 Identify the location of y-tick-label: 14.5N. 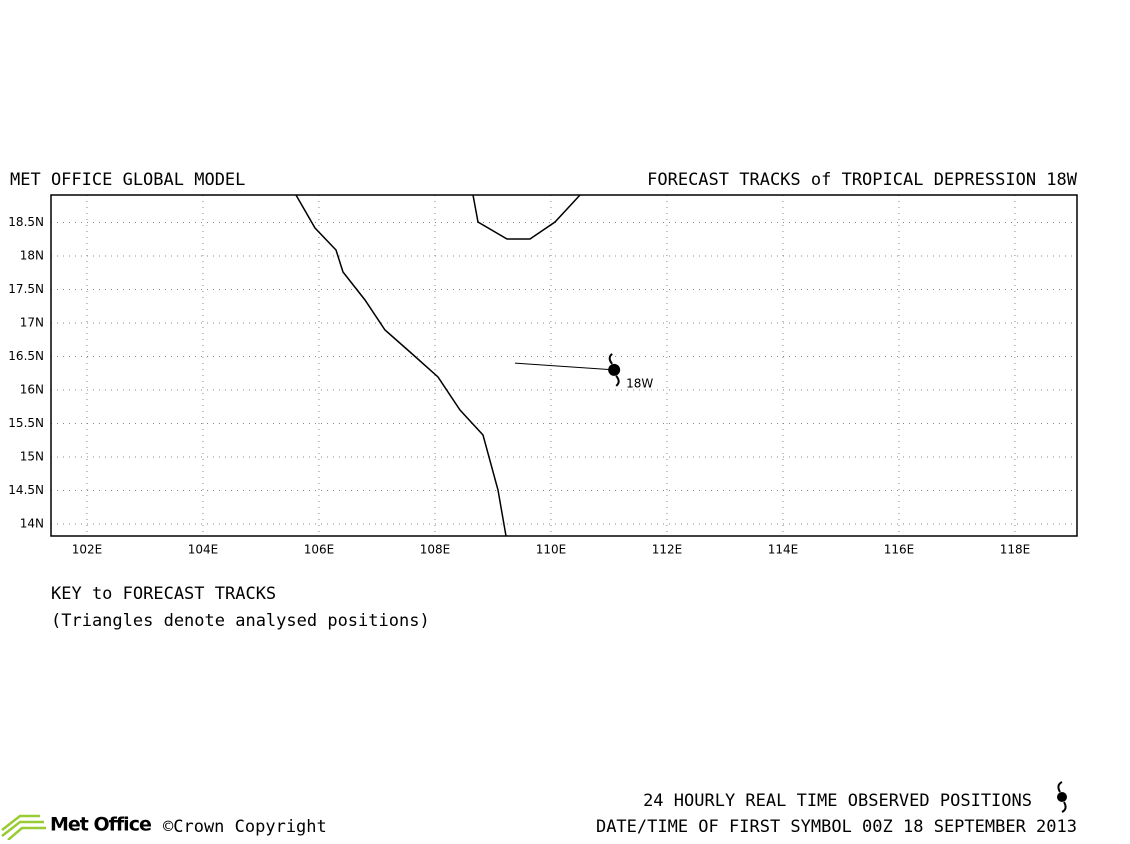
(26, 490).